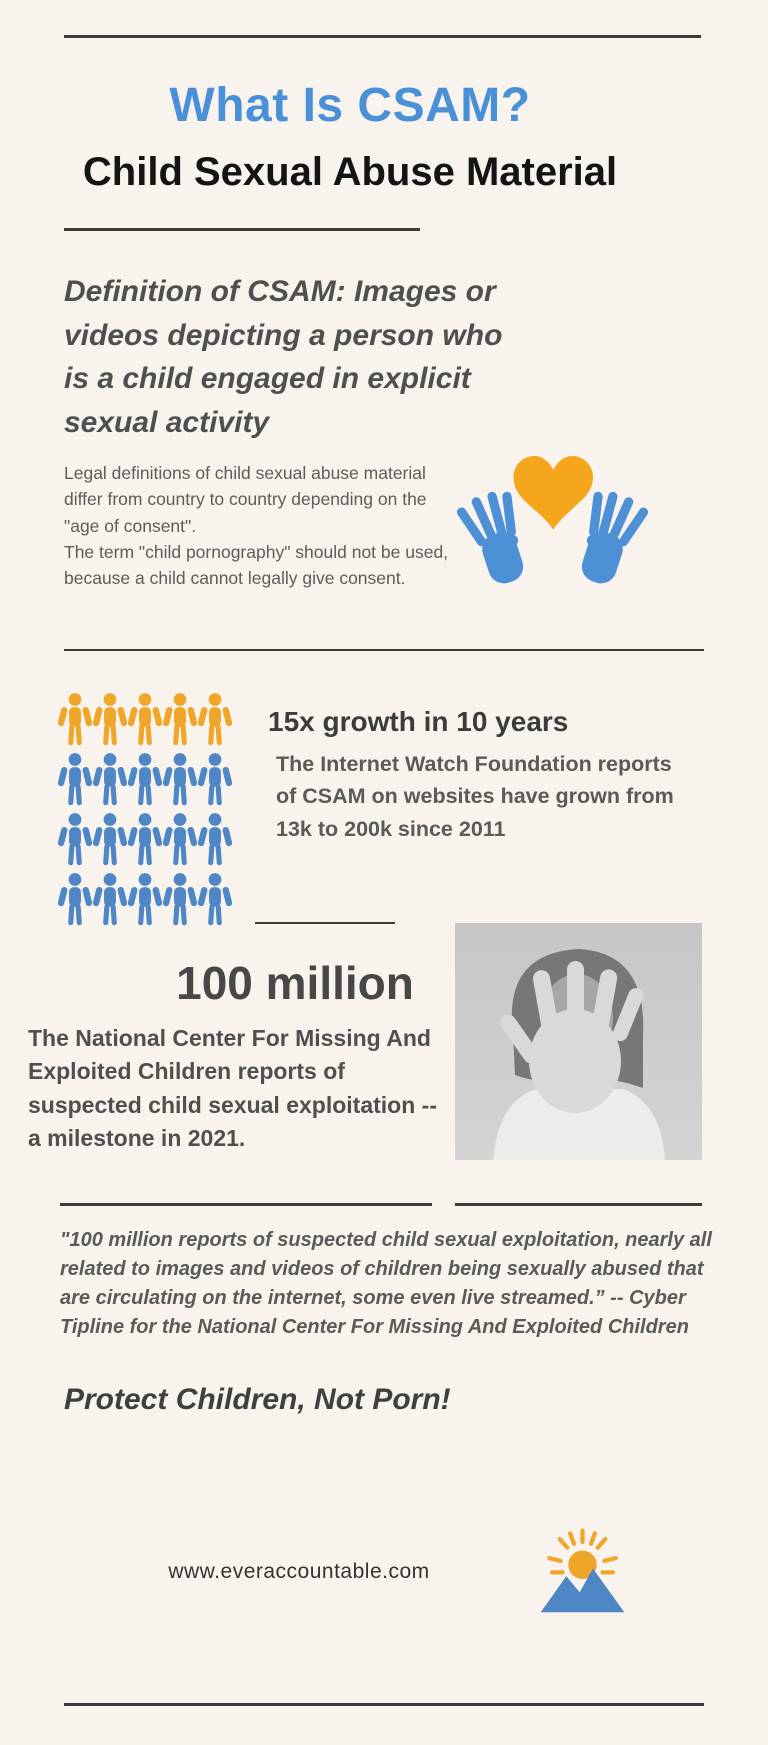 Image resolution: width=768 pixels, height=1745 pixels. Describe the element at coordinates (582, 1570) in the screenshot. I see `sun-over-mountains-logo` at that location.